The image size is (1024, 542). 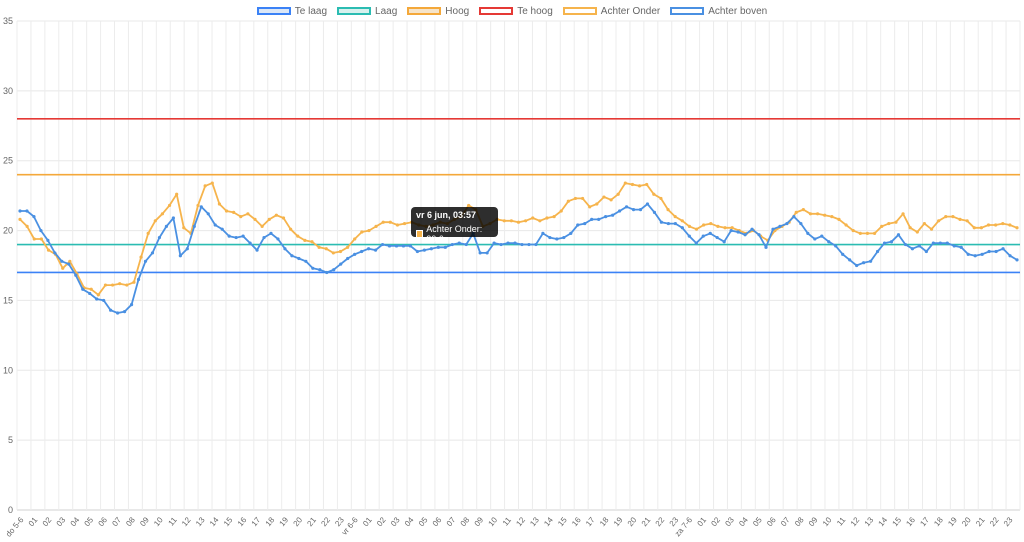 I want to click on legend-swatch-achter-onder, so click(x=579, y=11).